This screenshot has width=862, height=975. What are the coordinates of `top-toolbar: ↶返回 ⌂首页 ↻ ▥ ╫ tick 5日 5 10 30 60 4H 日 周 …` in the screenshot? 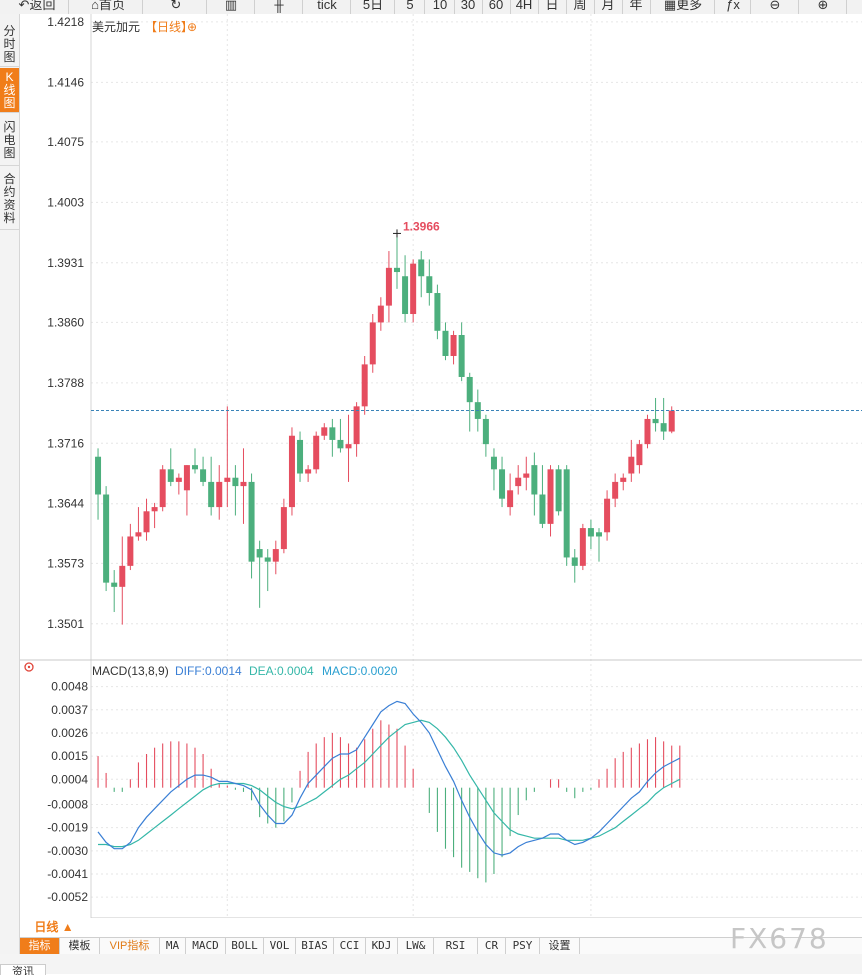 It's located at (431, 7).